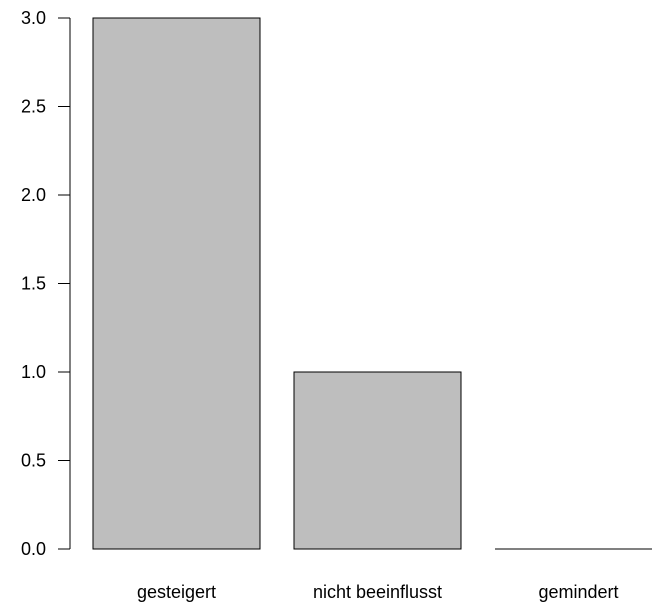 The width and height of the screenshot is (652, 607). I want to click on y-tick-label: 3.0, so click(33, 18).